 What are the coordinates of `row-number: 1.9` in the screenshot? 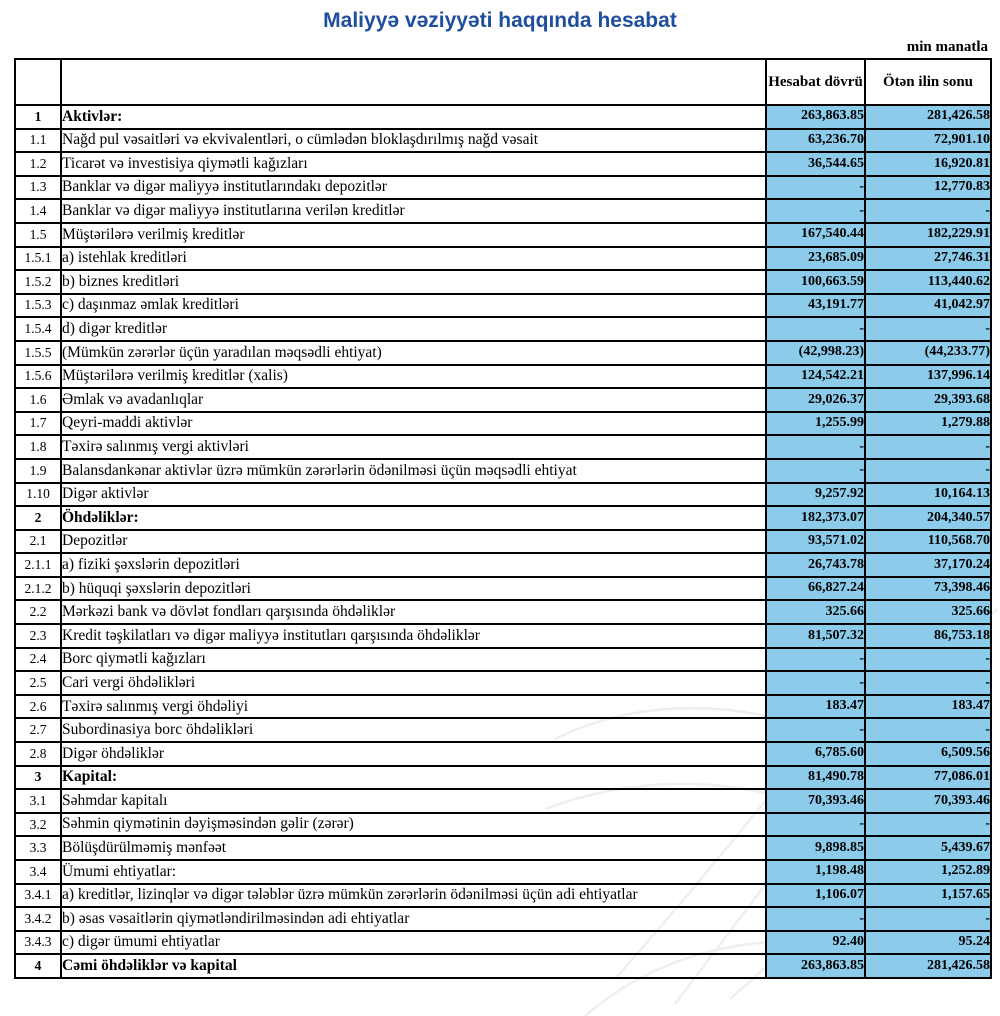 It's located at (38, 470).